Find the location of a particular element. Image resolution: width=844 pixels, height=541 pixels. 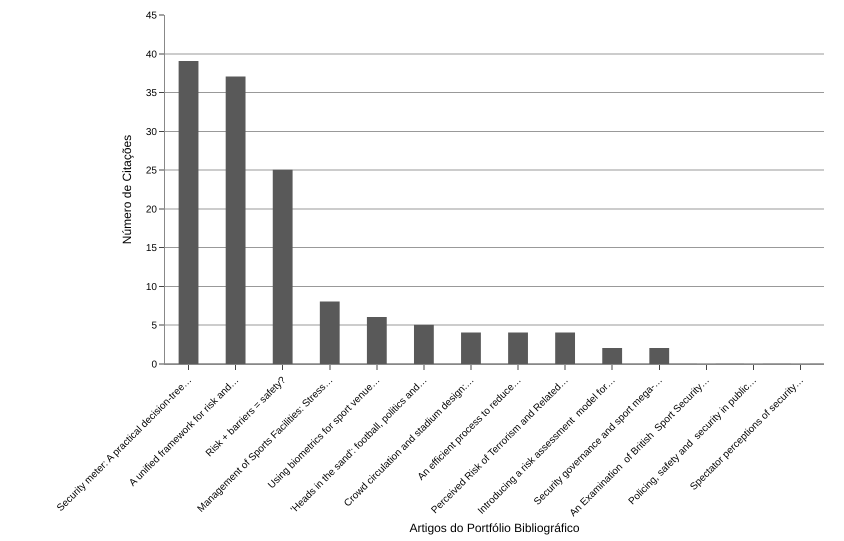

x-axis-title: Artigos do Portfólio Bibliográfico is located at coordinates (494, 528).